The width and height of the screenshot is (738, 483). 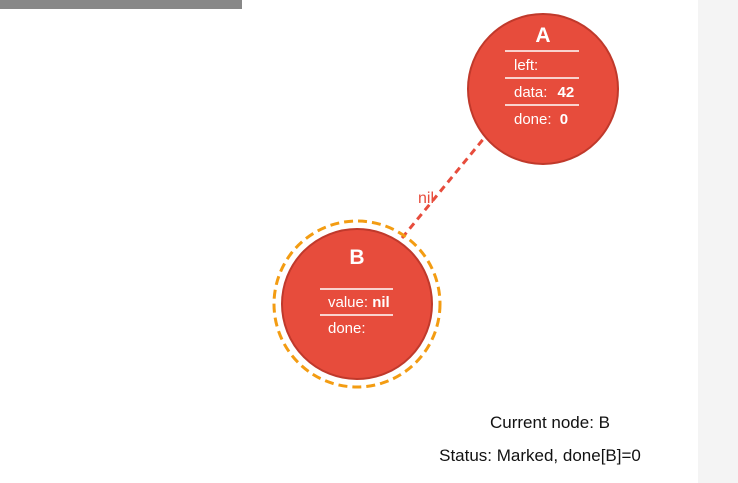 What do you see at coordinates (718, 241) in the screenshot?
I see `right-side-panel` at bounding box center [718, 241].